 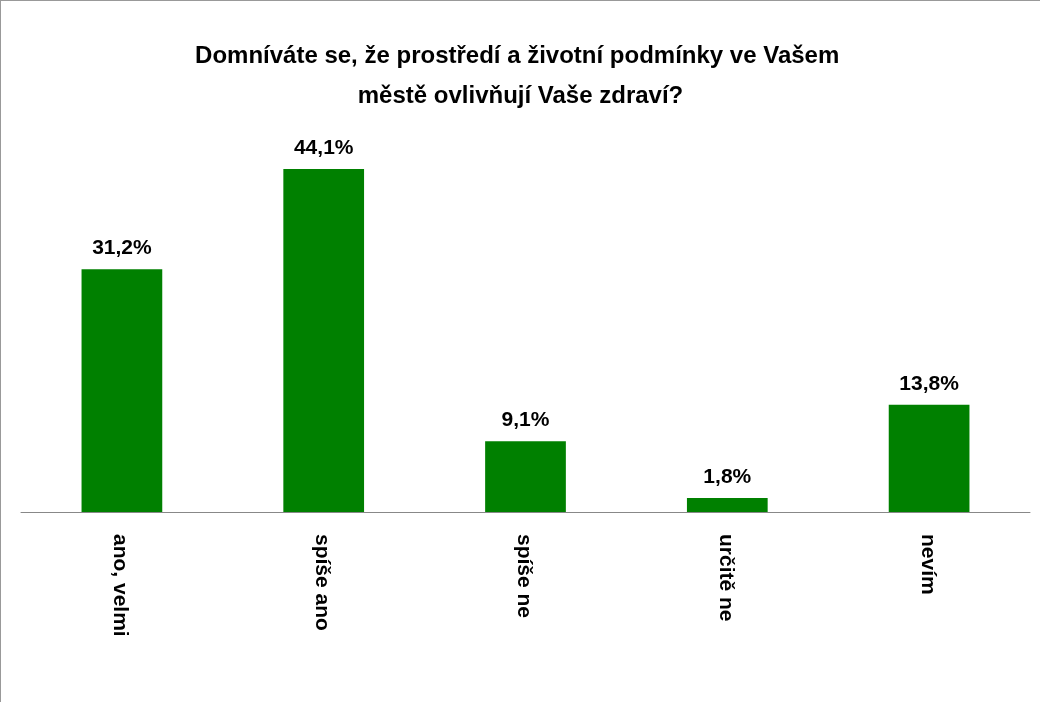 I want to click on data-label: 13,8%, so click(x=929, y=382).